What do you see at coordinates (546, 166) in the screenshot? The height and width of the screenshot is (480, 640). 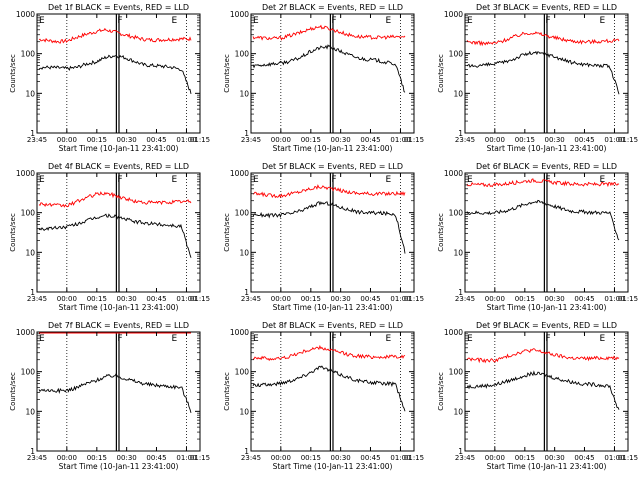 I see `panel-title: Det 6f BLACK = Events, RED = LLD` at bounding box center [546, 166].